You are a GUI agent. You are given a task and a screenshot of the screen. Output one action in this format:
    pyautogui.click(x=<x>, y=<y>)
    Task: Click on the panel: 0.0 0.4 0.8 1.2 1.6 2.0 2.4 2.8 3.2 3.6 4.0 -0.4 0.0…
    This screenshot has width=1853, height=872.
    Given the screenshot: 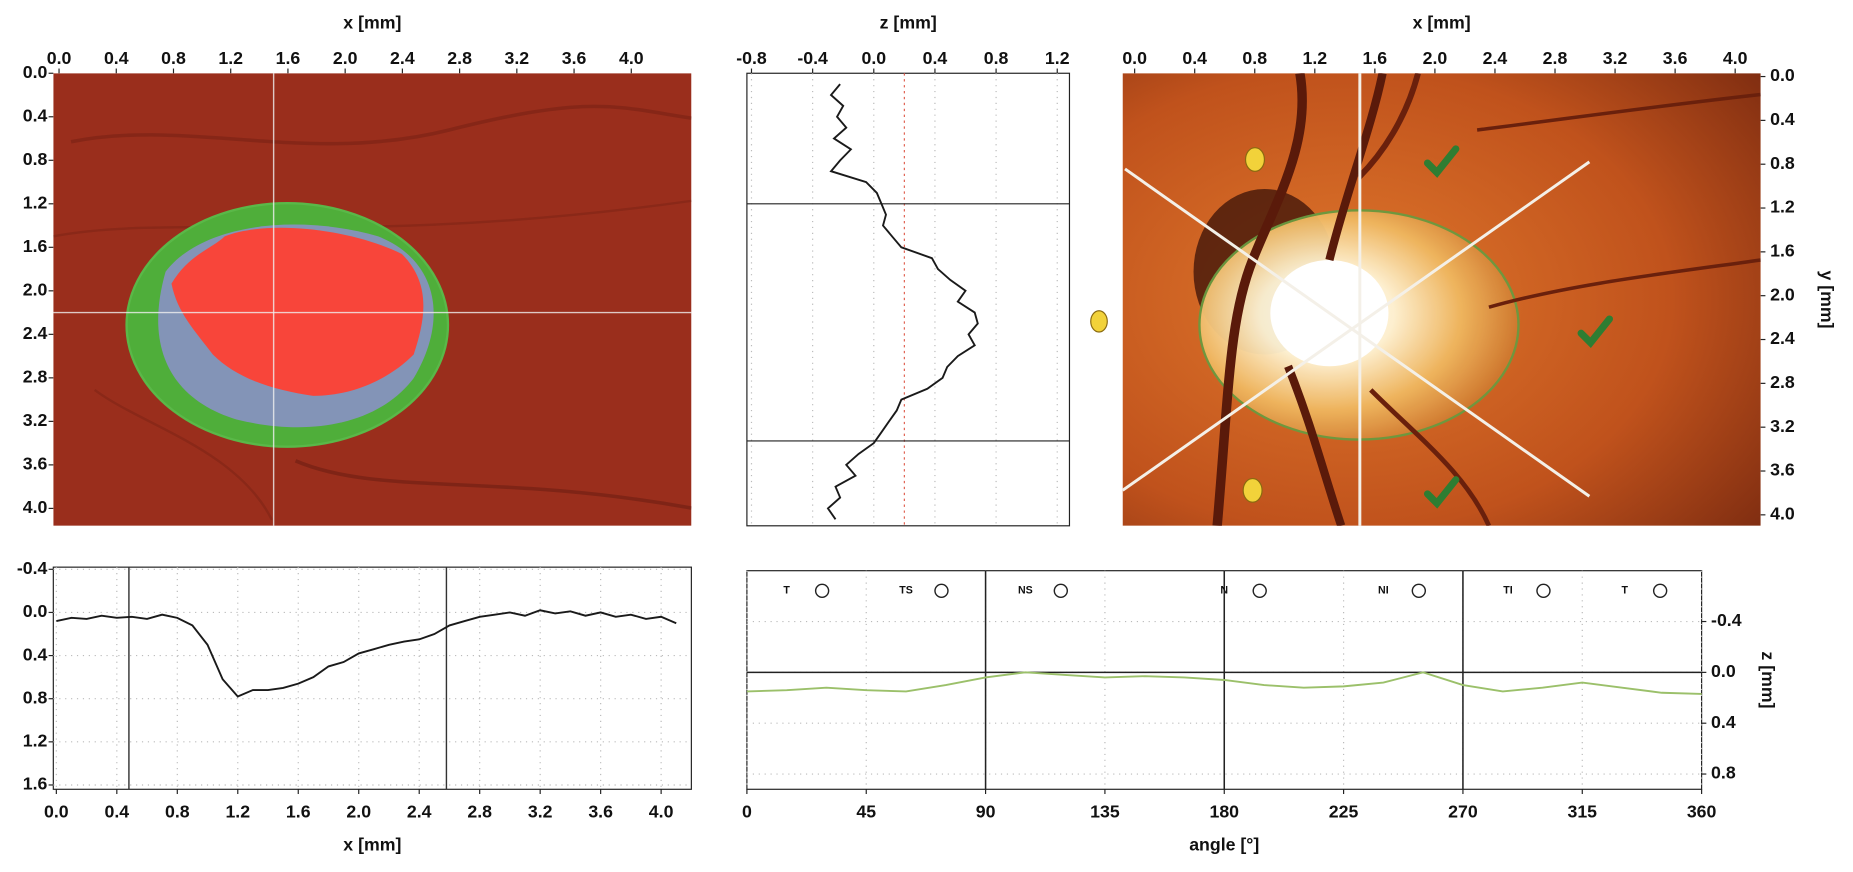 What is the action you would take?
    pyautogui.click(x=354, y=706)
    